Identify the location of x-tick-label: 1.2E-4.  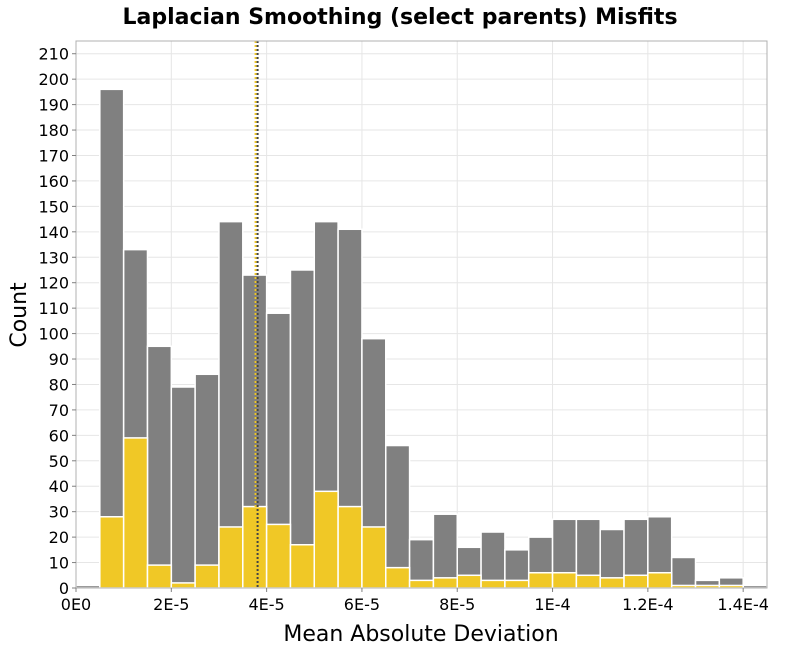
(648, 604).